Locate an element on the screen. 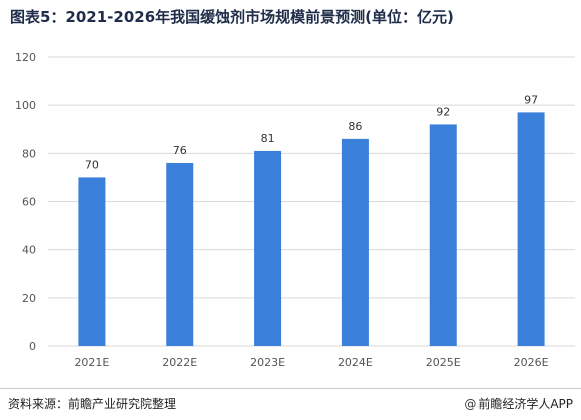  y-tick-label: 60 is located at coordinates (29, 202).